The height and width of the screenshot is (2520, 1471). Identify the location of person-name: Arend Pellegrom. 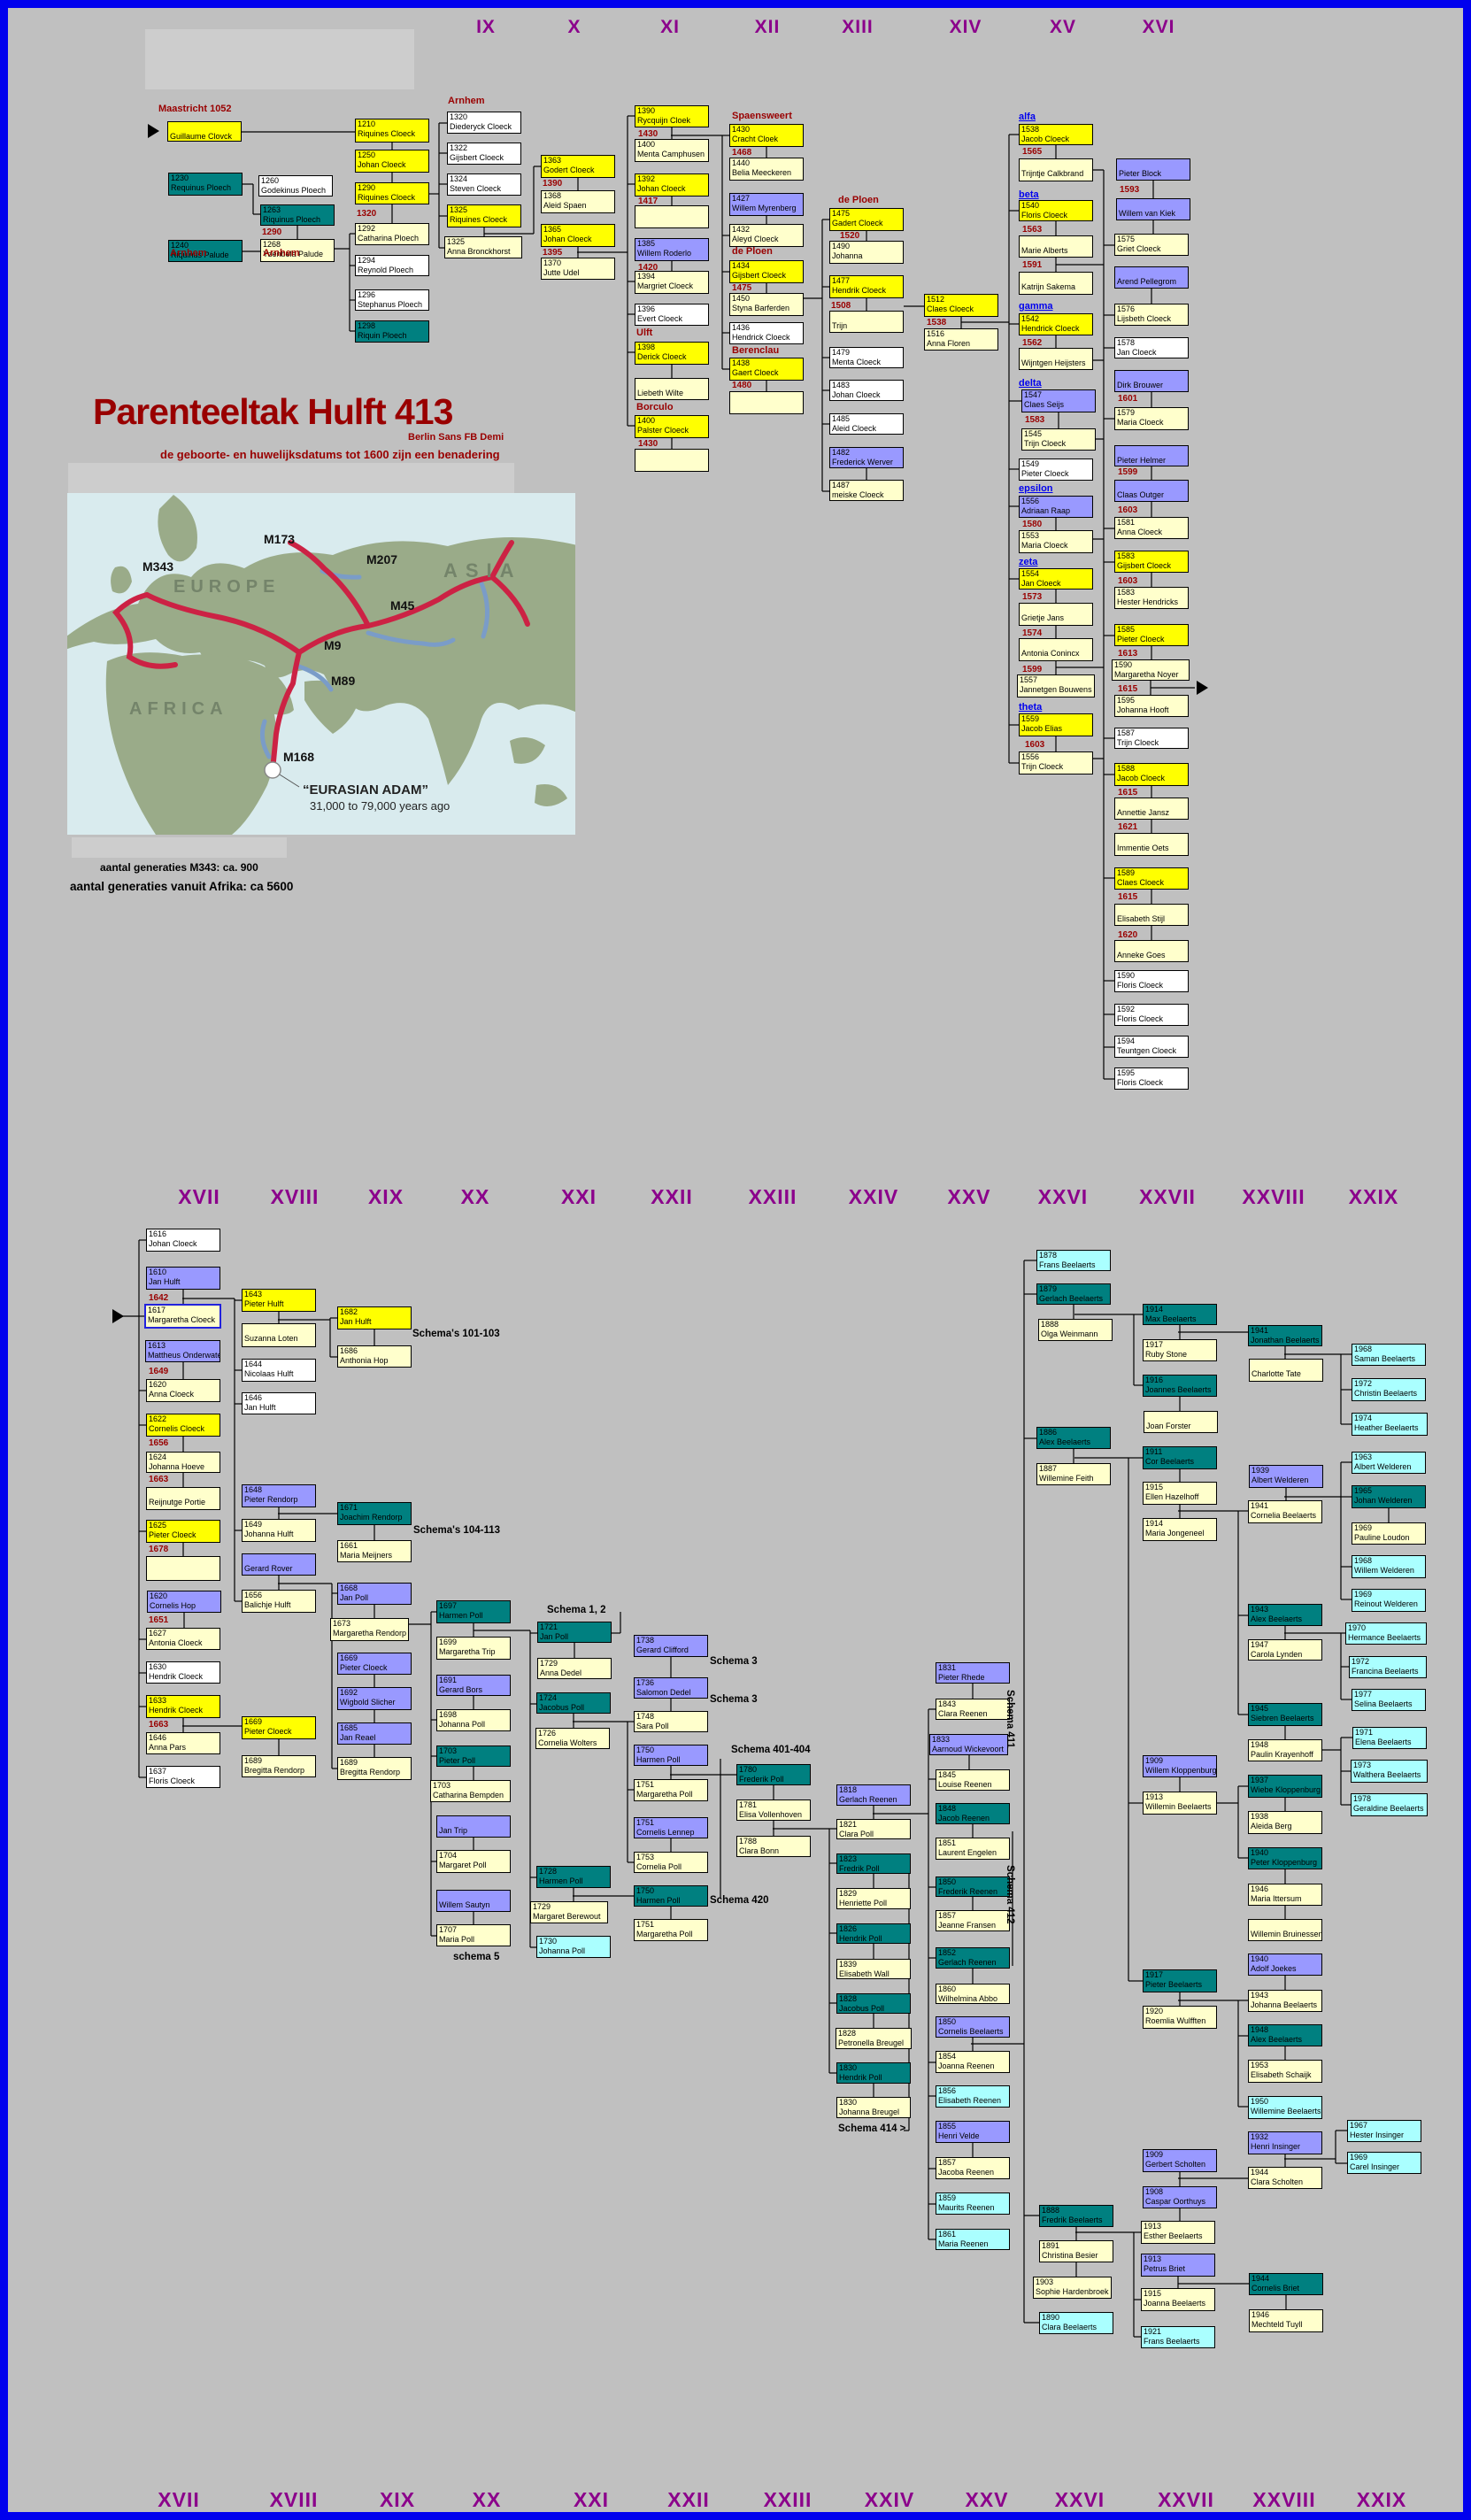
(1147, 281).